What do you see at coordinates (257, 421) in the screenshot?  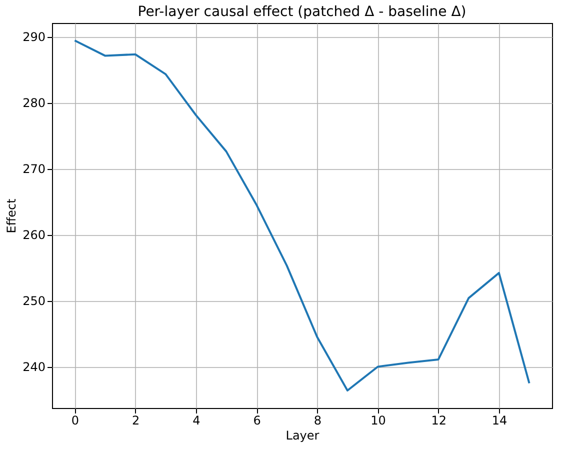 I see `x-tick-label: 6` at bounding box center [257, 421].